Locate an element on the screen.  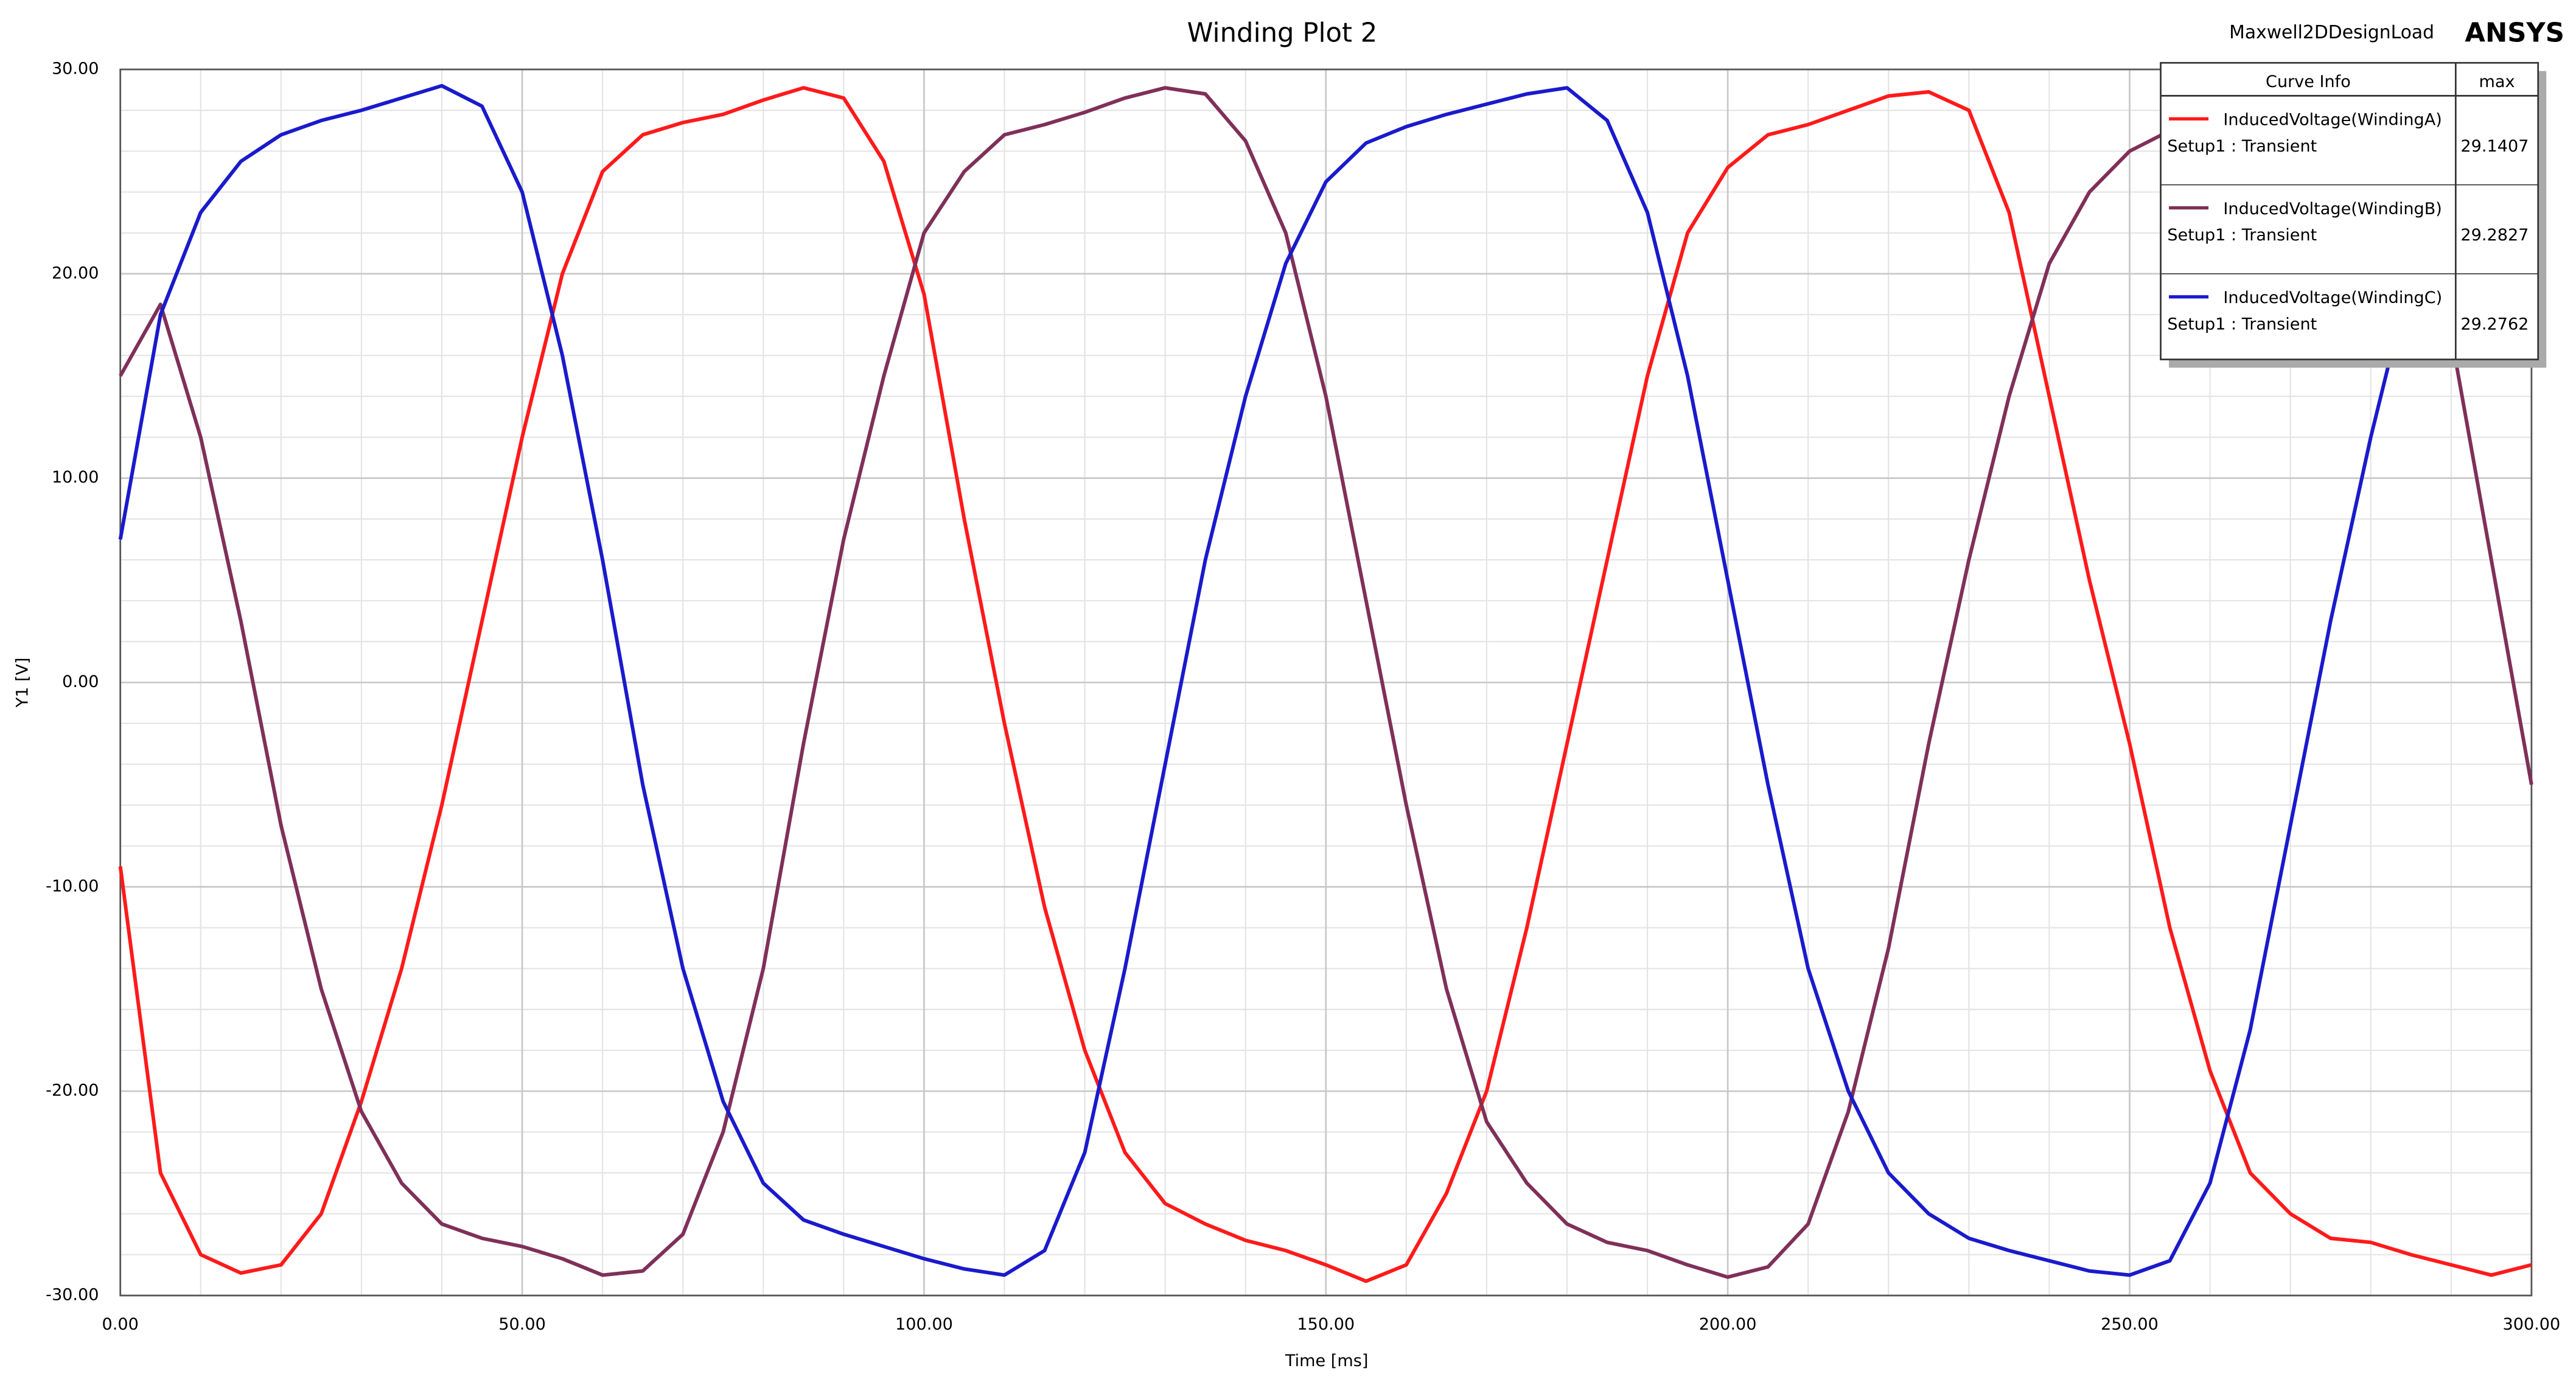
y-tick-label: 20.00 is located at coordinates (75, 272).